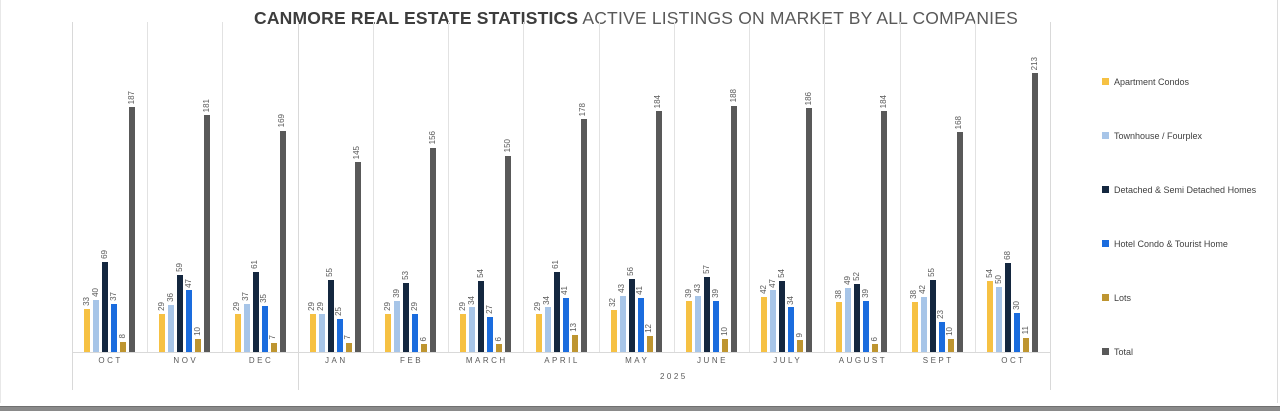 This screenshot has width=1280, height=411. I want to click on bar-cell: 156, so click(432, 187).